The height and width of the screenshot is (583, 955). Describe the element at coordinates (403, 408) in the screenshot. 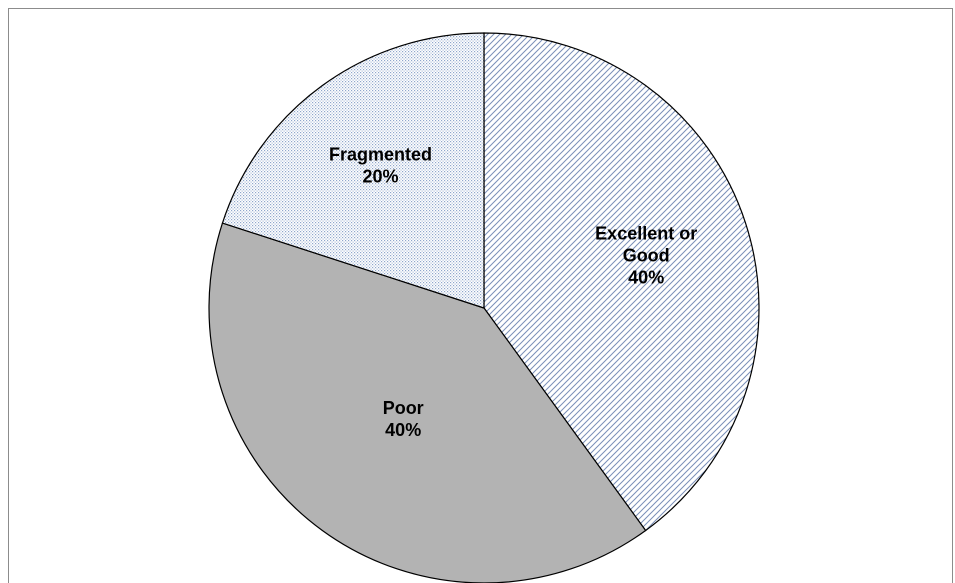

I see `slice-category-label: Poor` at that location.